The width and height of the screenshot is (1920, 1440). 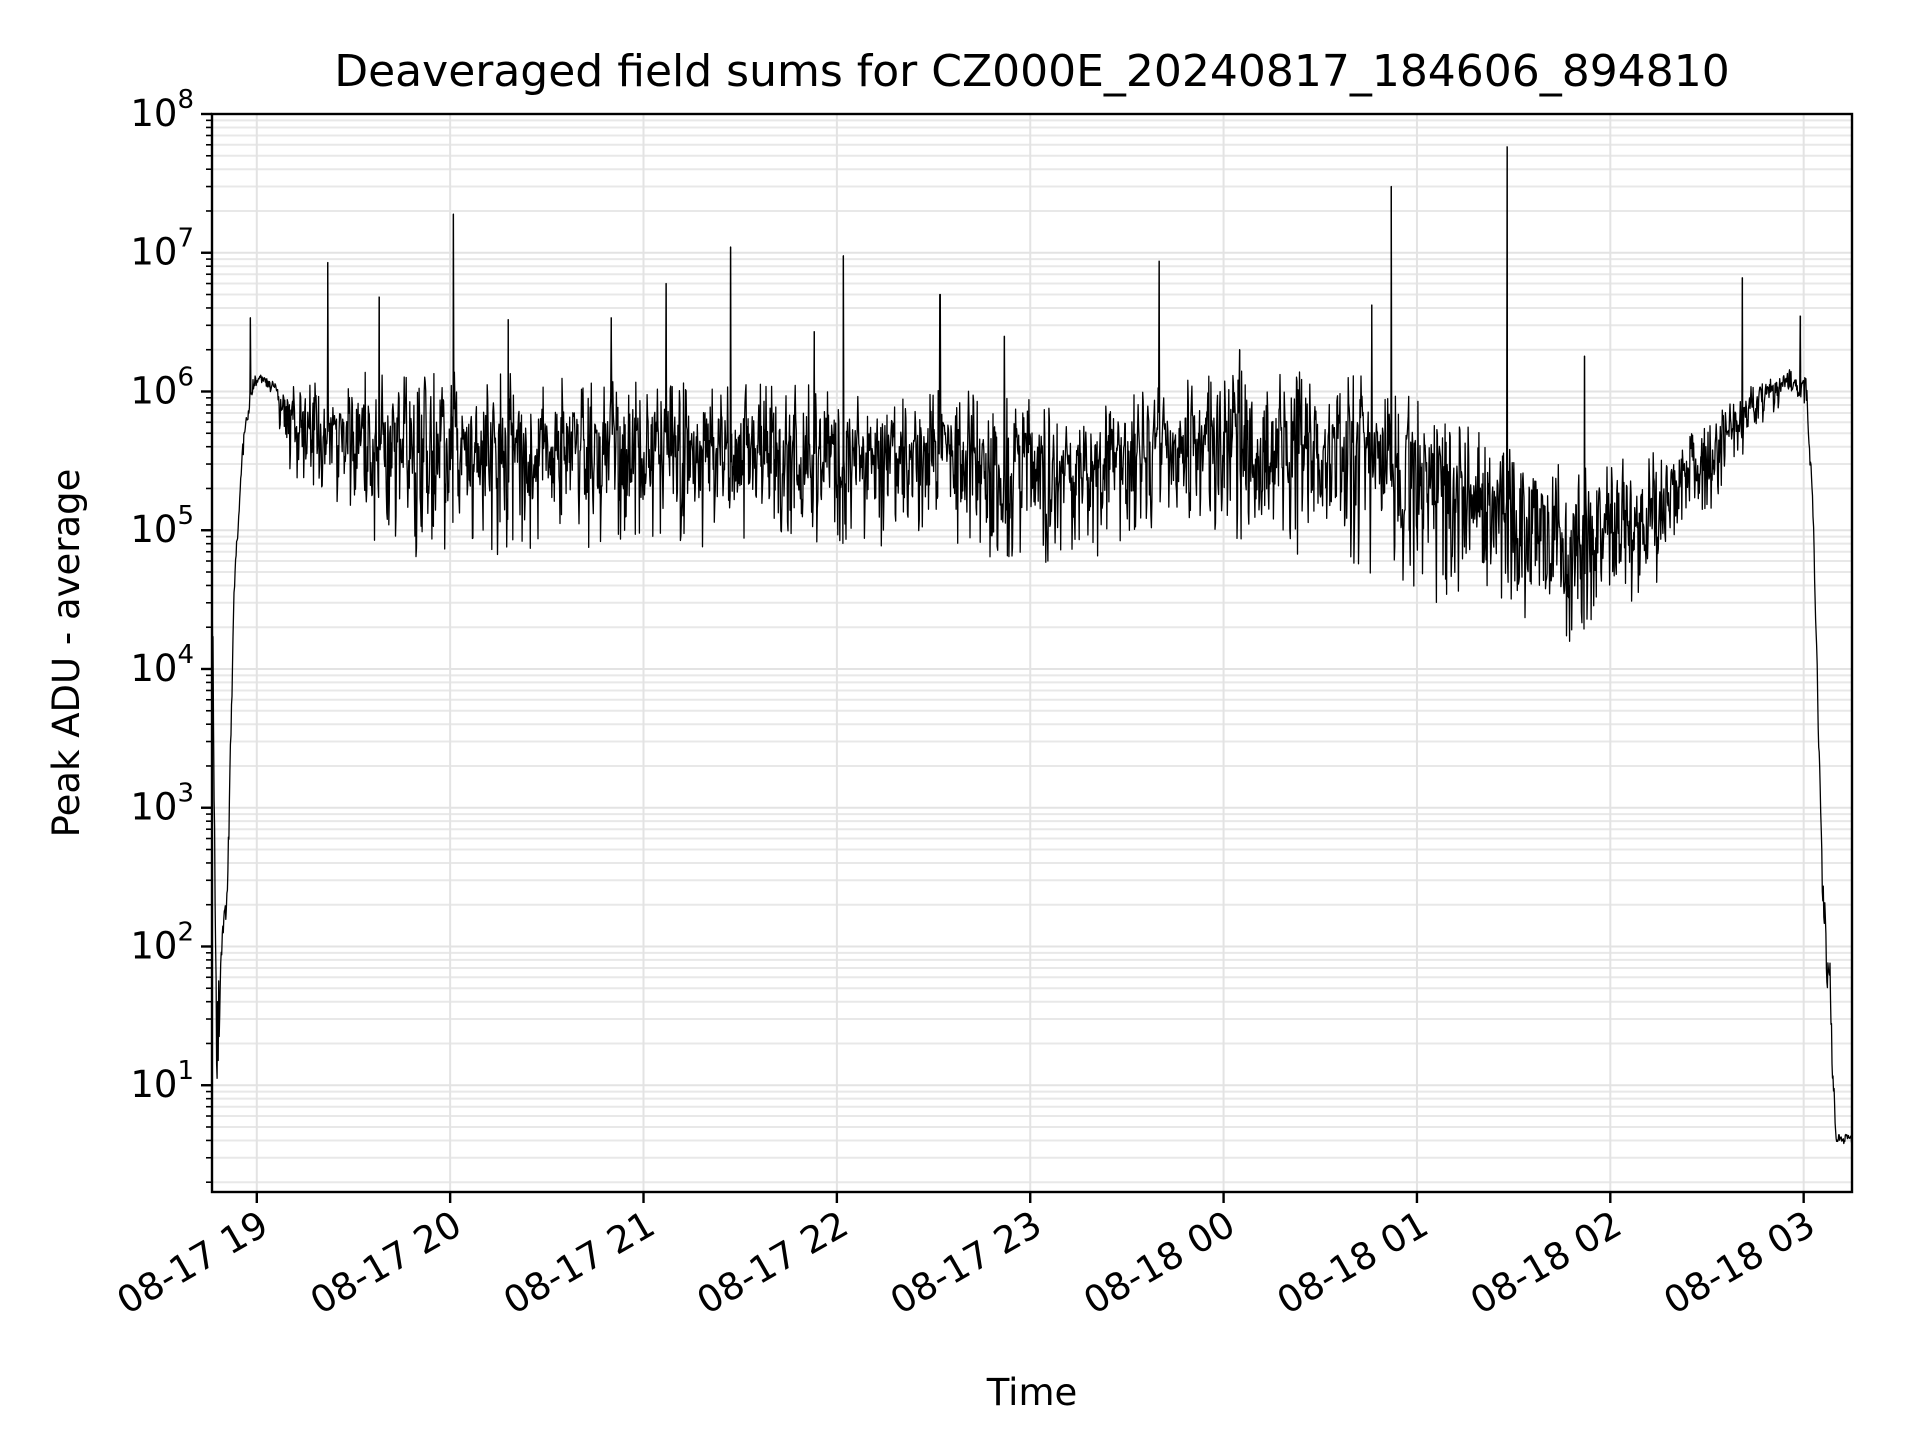 What do you see at coordinates (162, 110) in the screenshot?
I see `y-tick-label: 10⁸` at bounding box center [162, 110].